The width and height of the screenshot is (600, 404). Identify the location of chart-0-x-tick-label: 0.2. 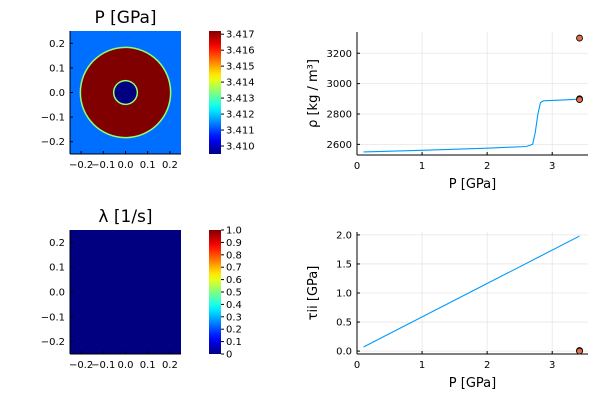
(170, 165).